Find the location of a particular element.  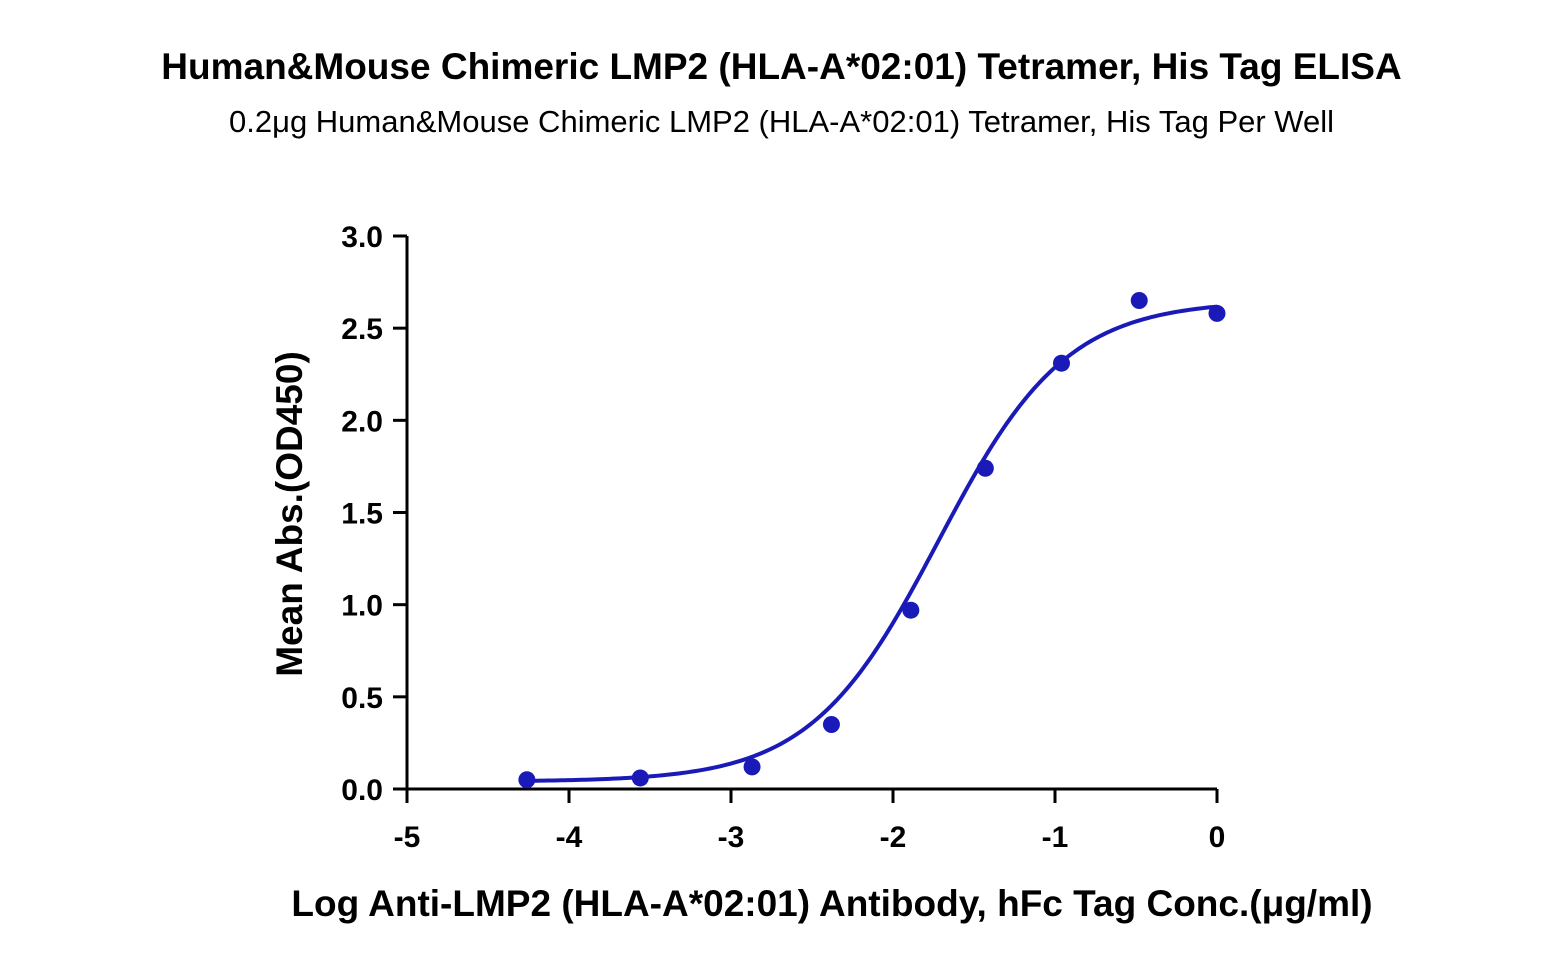

x-tick-label: 0 is located at coordinates (1217, 837).